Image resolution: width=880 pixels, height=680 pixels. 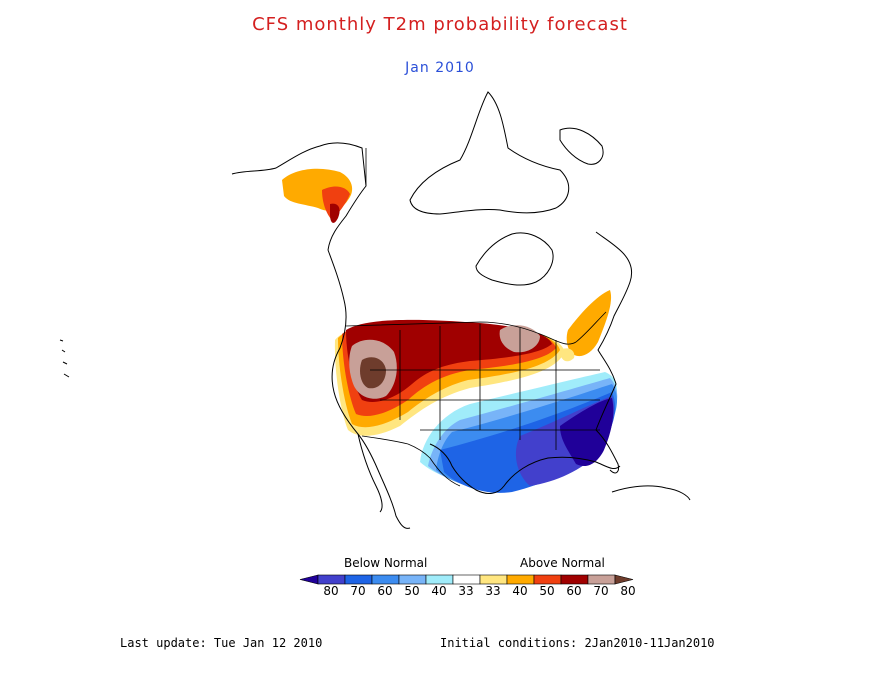 What do you see at coordinates (449, 361) in the screenshot?
I see `northern-us-strong-warm-region` at bounding box center [449, 361].